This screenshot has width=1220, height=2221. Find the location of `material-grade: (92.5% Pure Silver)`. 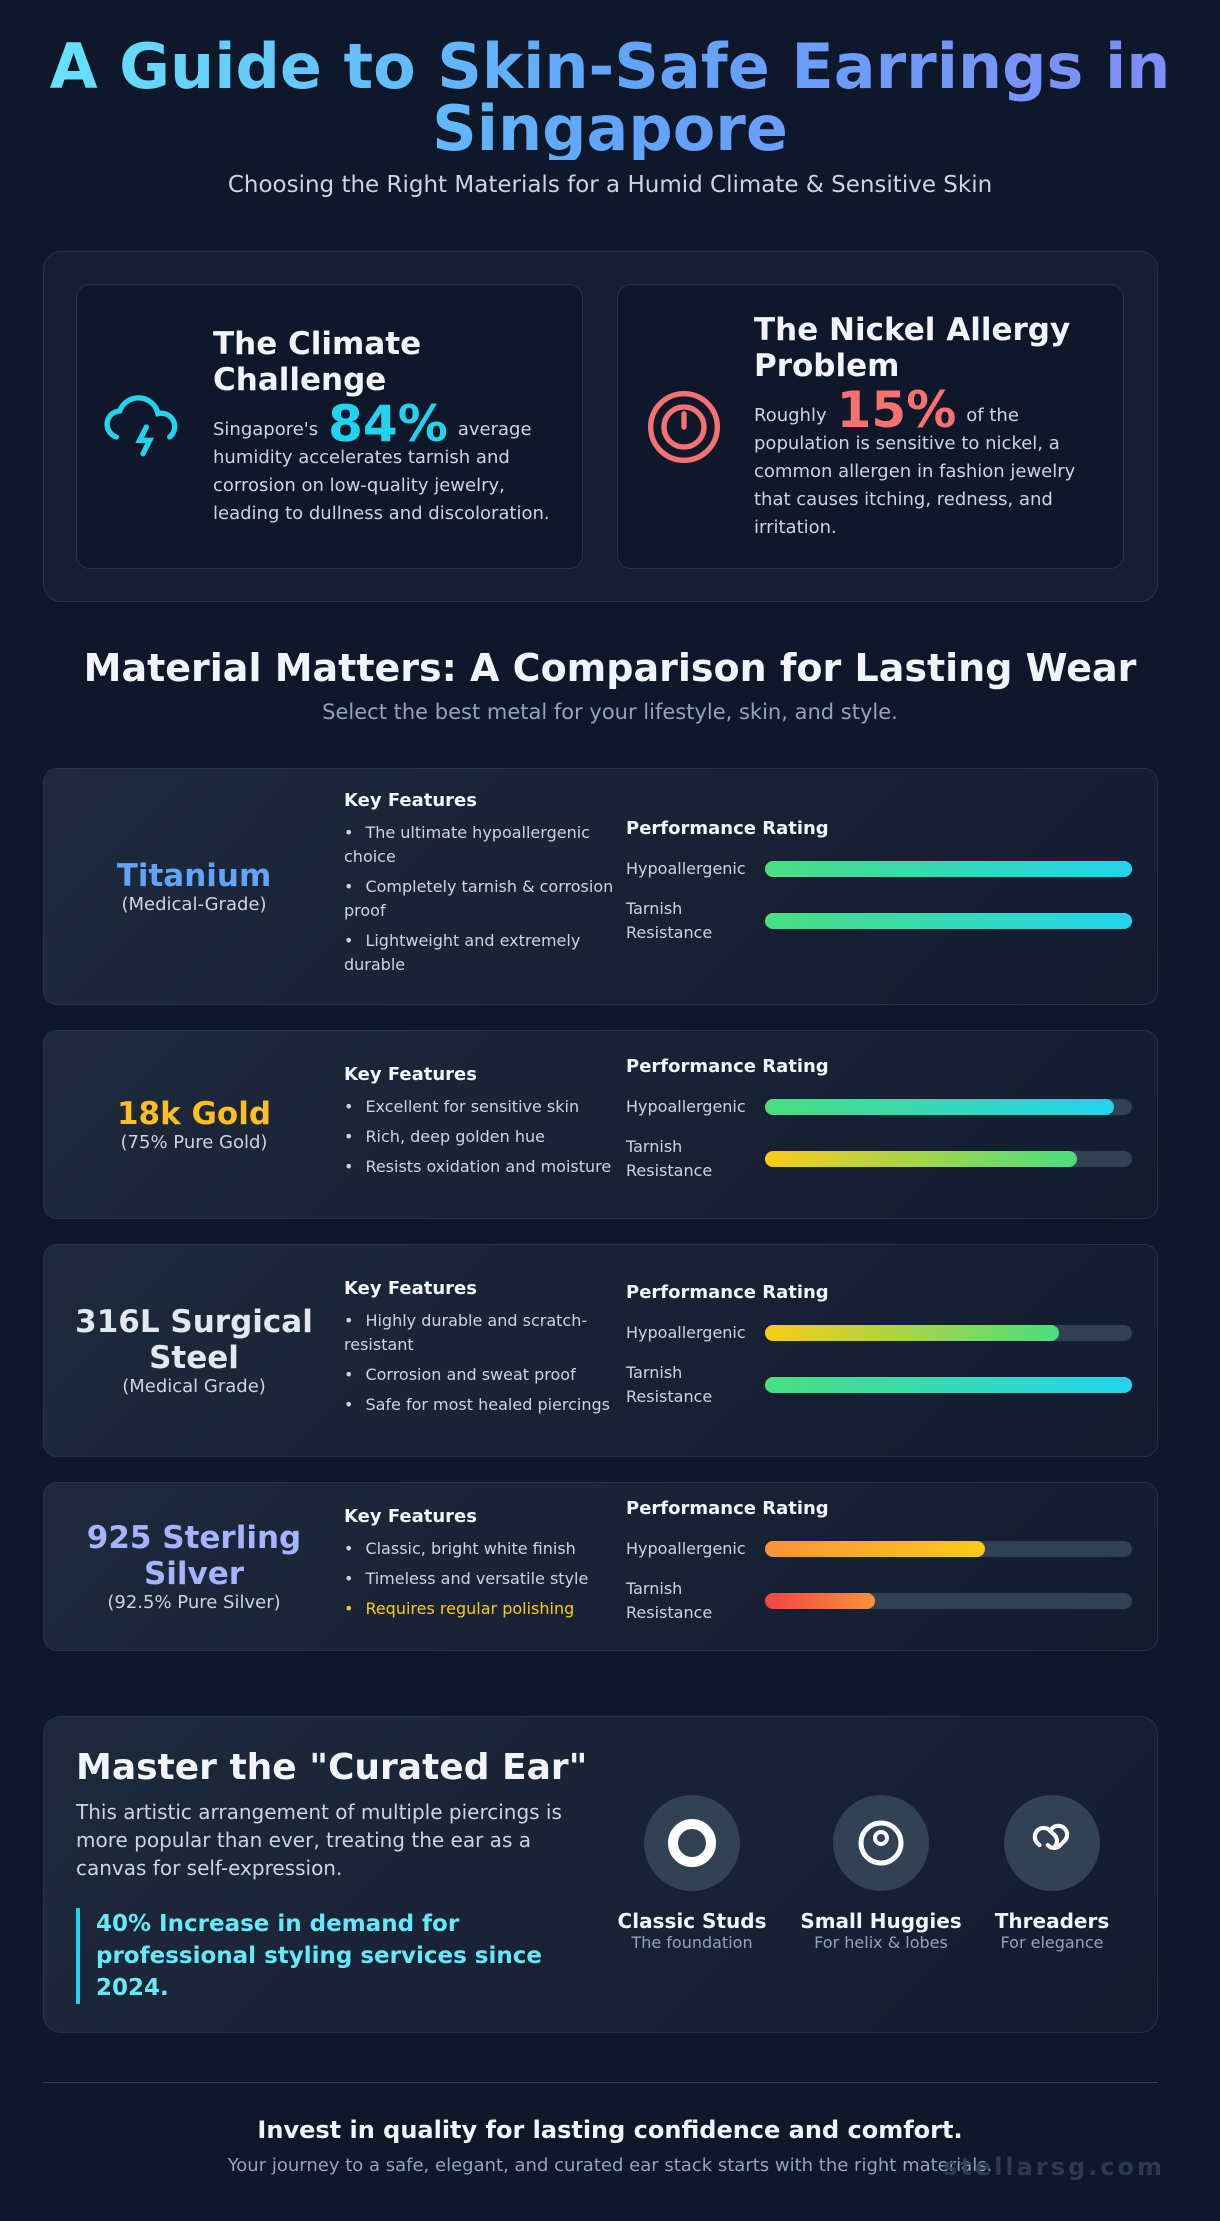

material-grade: (92.5% Pure Silver) is located at coordinates (194, 1602).